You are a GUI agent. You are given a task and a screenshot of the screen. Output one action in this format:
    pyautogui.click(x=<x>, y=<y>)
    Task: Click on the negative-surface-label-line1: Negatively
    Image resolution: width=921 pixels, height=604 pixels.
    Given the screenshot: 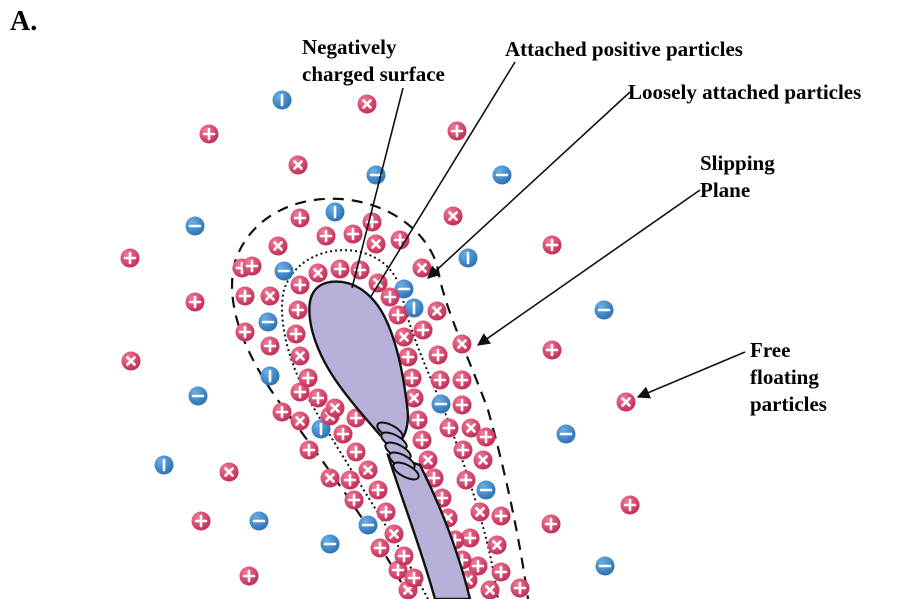 What is the action you would take?
    pyautogui.click(x=349, y=47)
    